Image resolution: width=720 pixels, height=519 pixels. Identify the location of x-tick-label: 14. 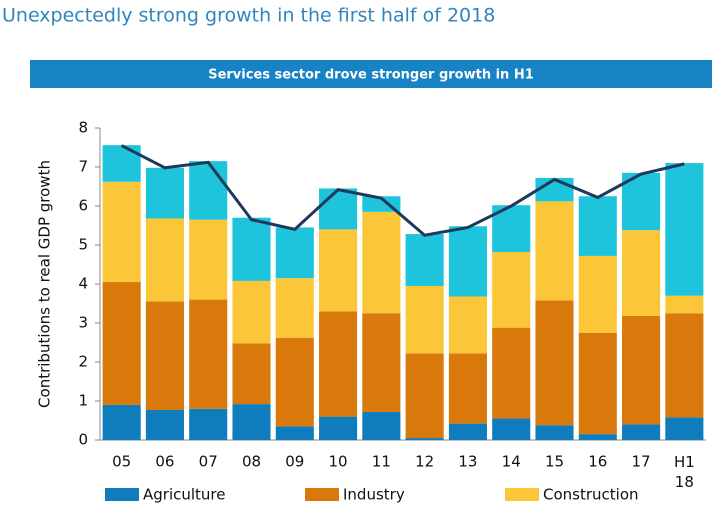
(511, 462).